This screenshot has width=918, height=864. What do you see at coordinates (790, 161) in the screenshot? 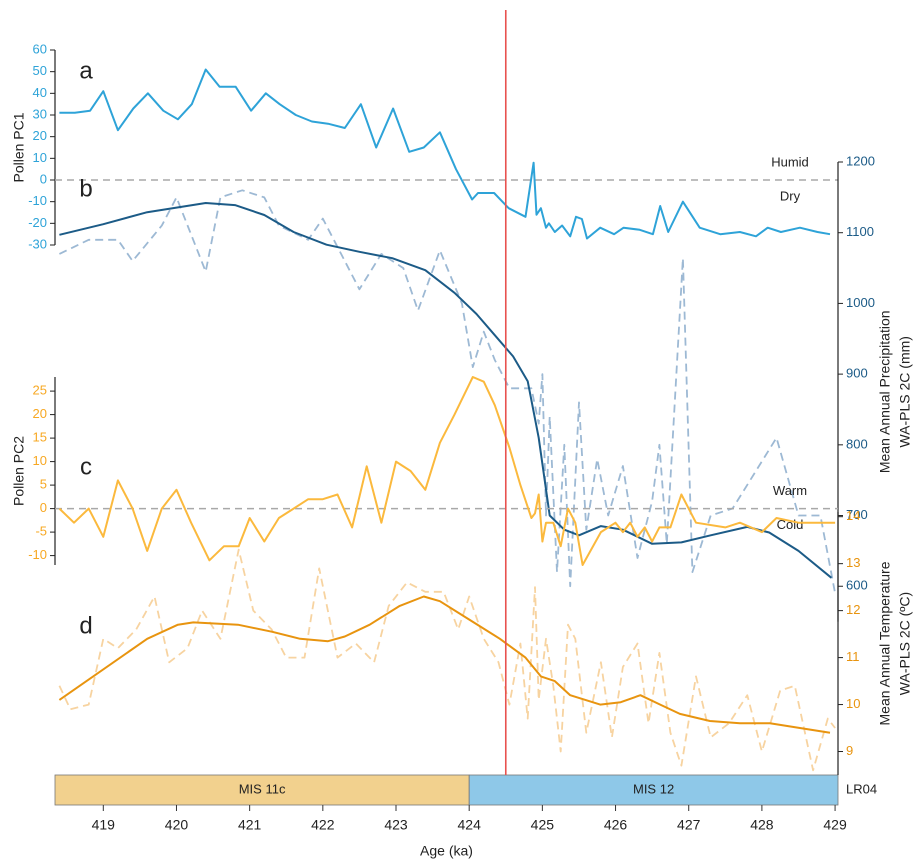
I see `reference-label: Humid` at bounding box center [790, 161].